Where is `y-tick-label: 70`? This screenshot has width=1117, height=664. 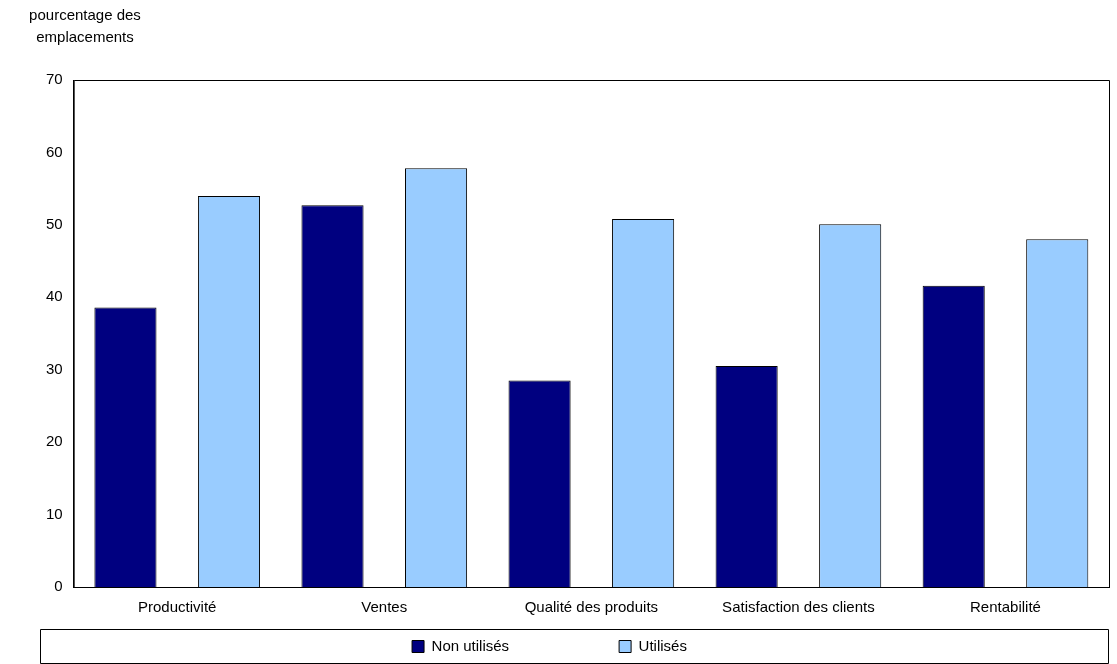
y-tick-label: 70 is located at coordinates (54, 79).